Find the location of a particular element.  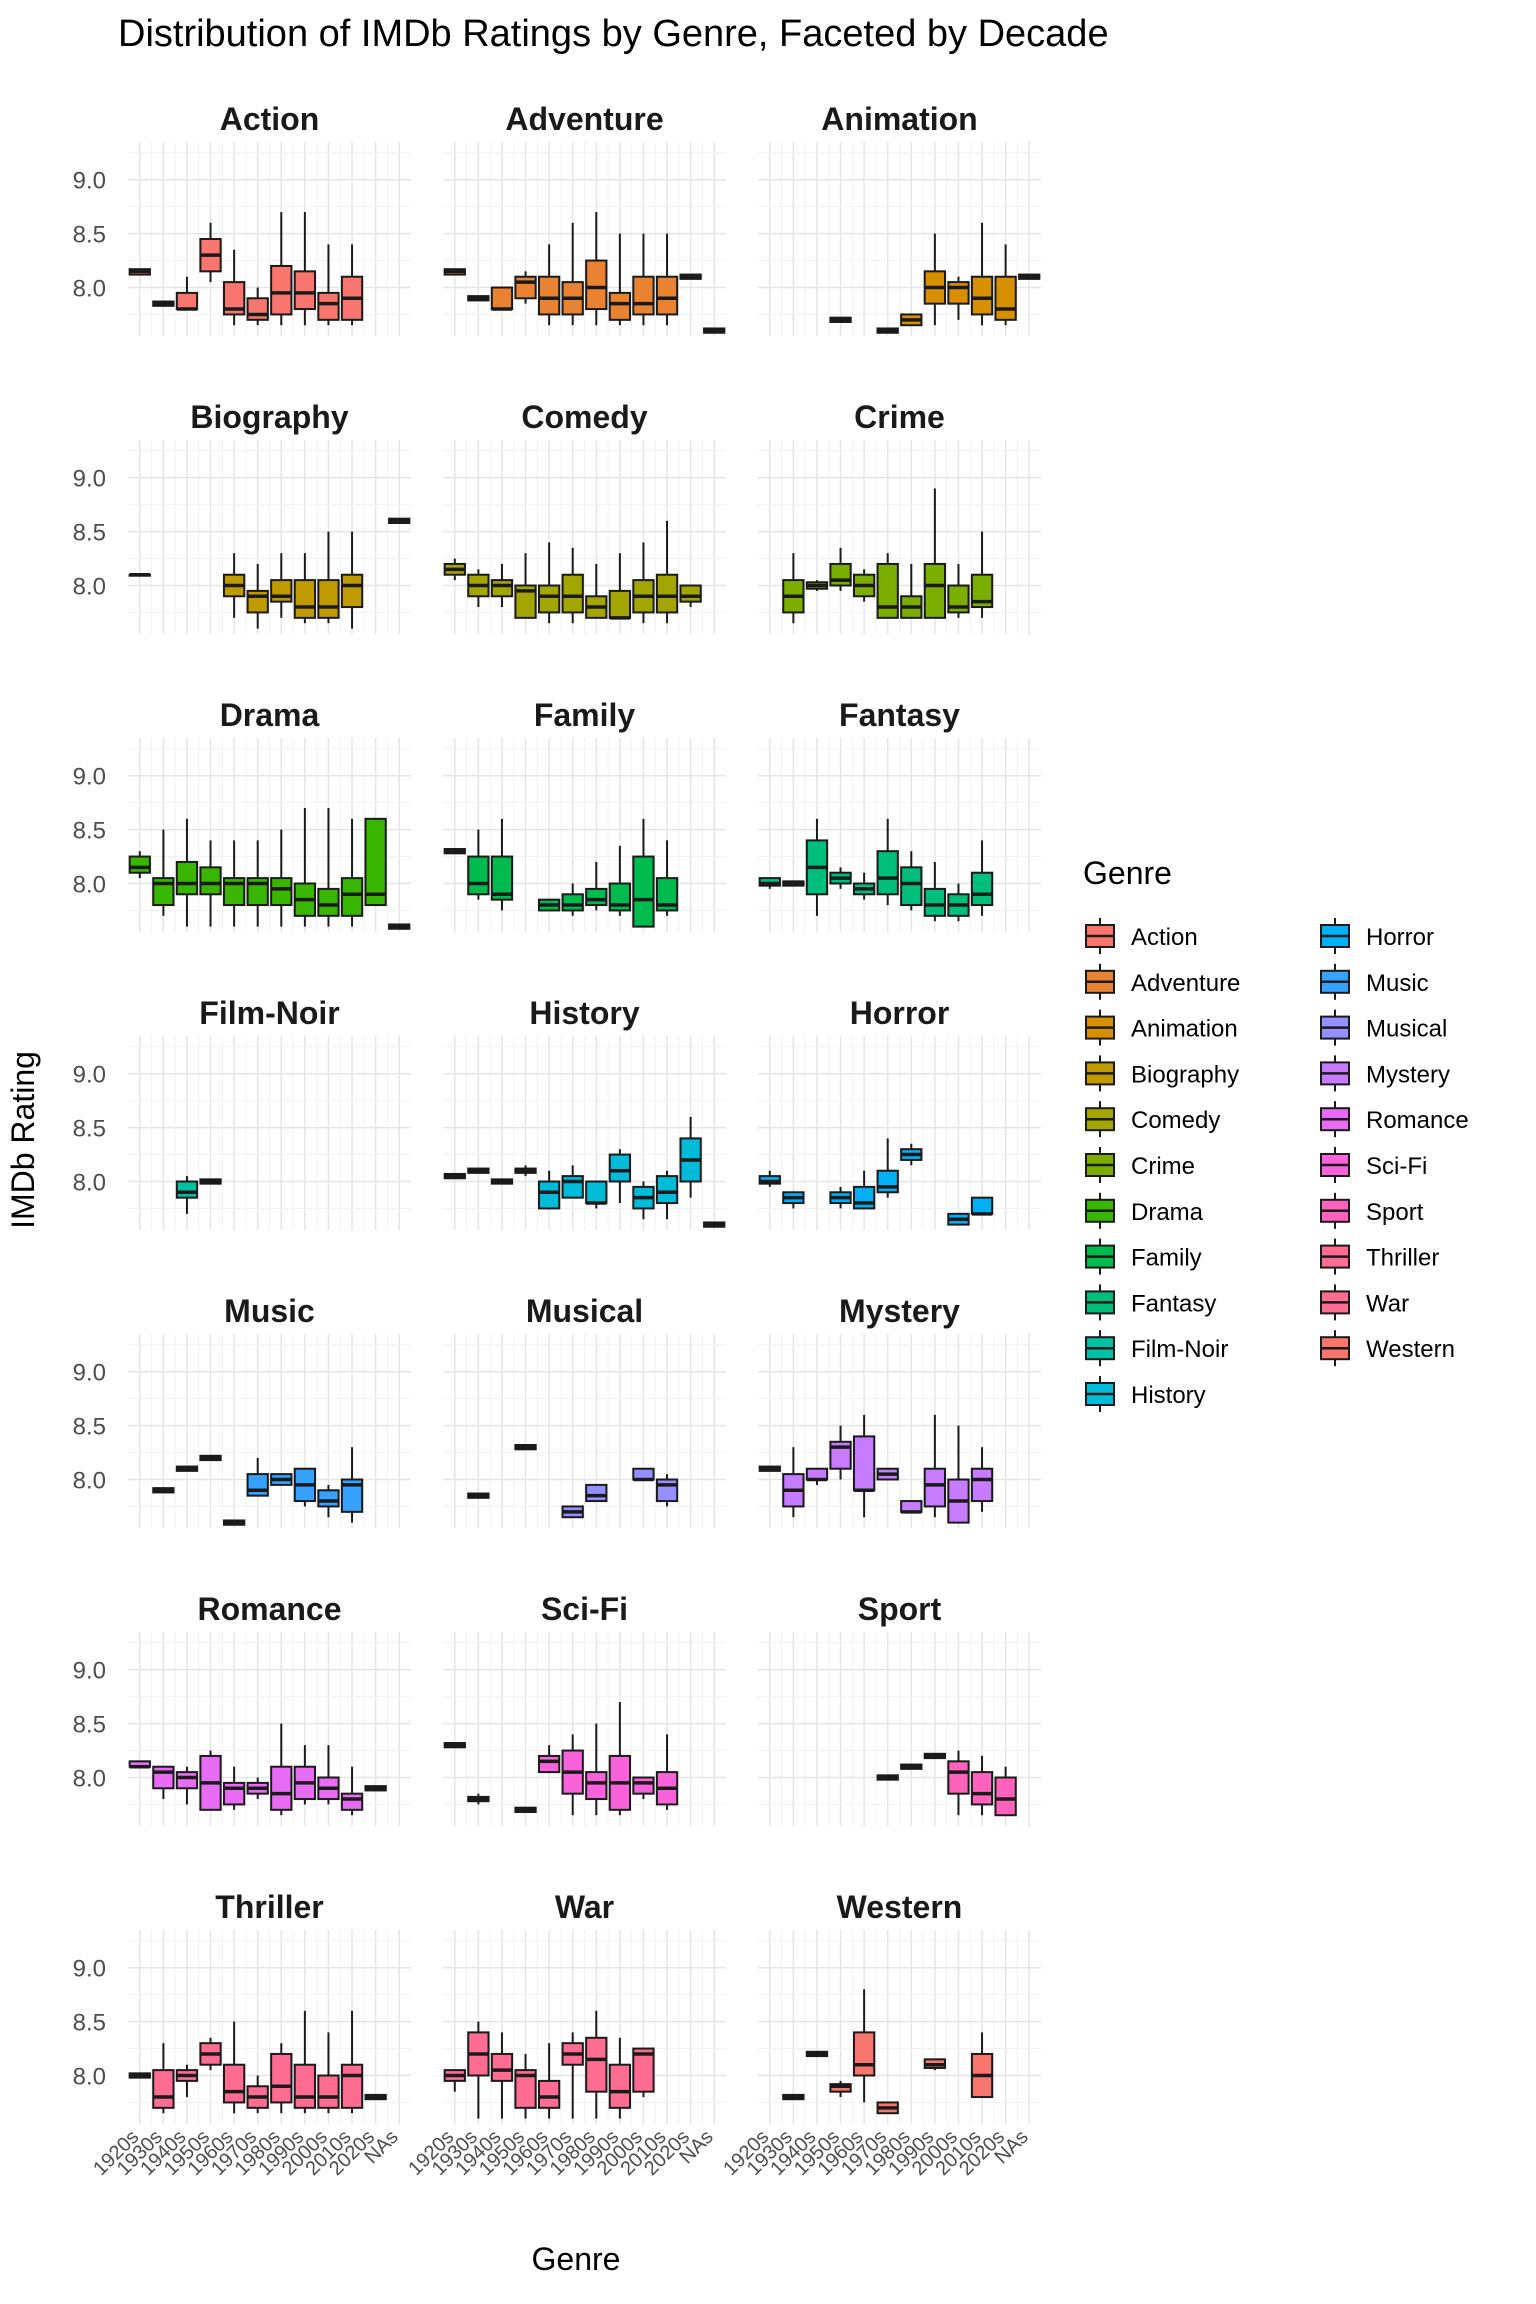

legend-entry-sci-fi: Sci-Fi is located at coordinates (1373, 1165).